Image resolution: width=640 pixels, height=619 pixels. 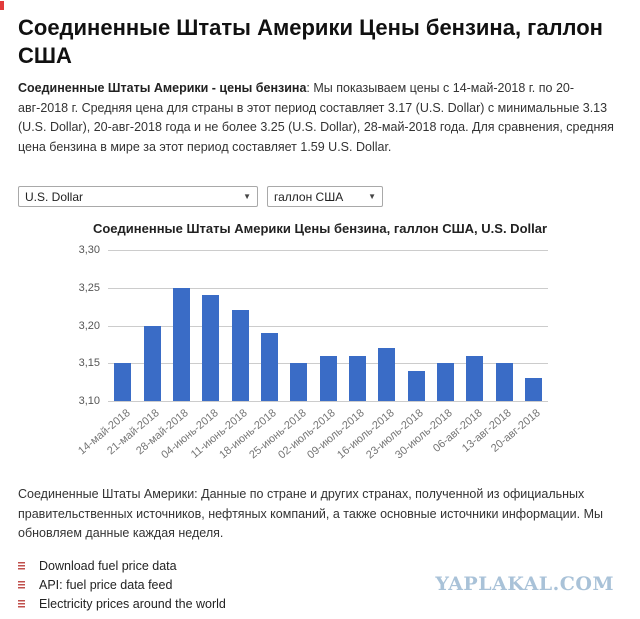 I want to click on corner-mark, so click(x=2, y=5).